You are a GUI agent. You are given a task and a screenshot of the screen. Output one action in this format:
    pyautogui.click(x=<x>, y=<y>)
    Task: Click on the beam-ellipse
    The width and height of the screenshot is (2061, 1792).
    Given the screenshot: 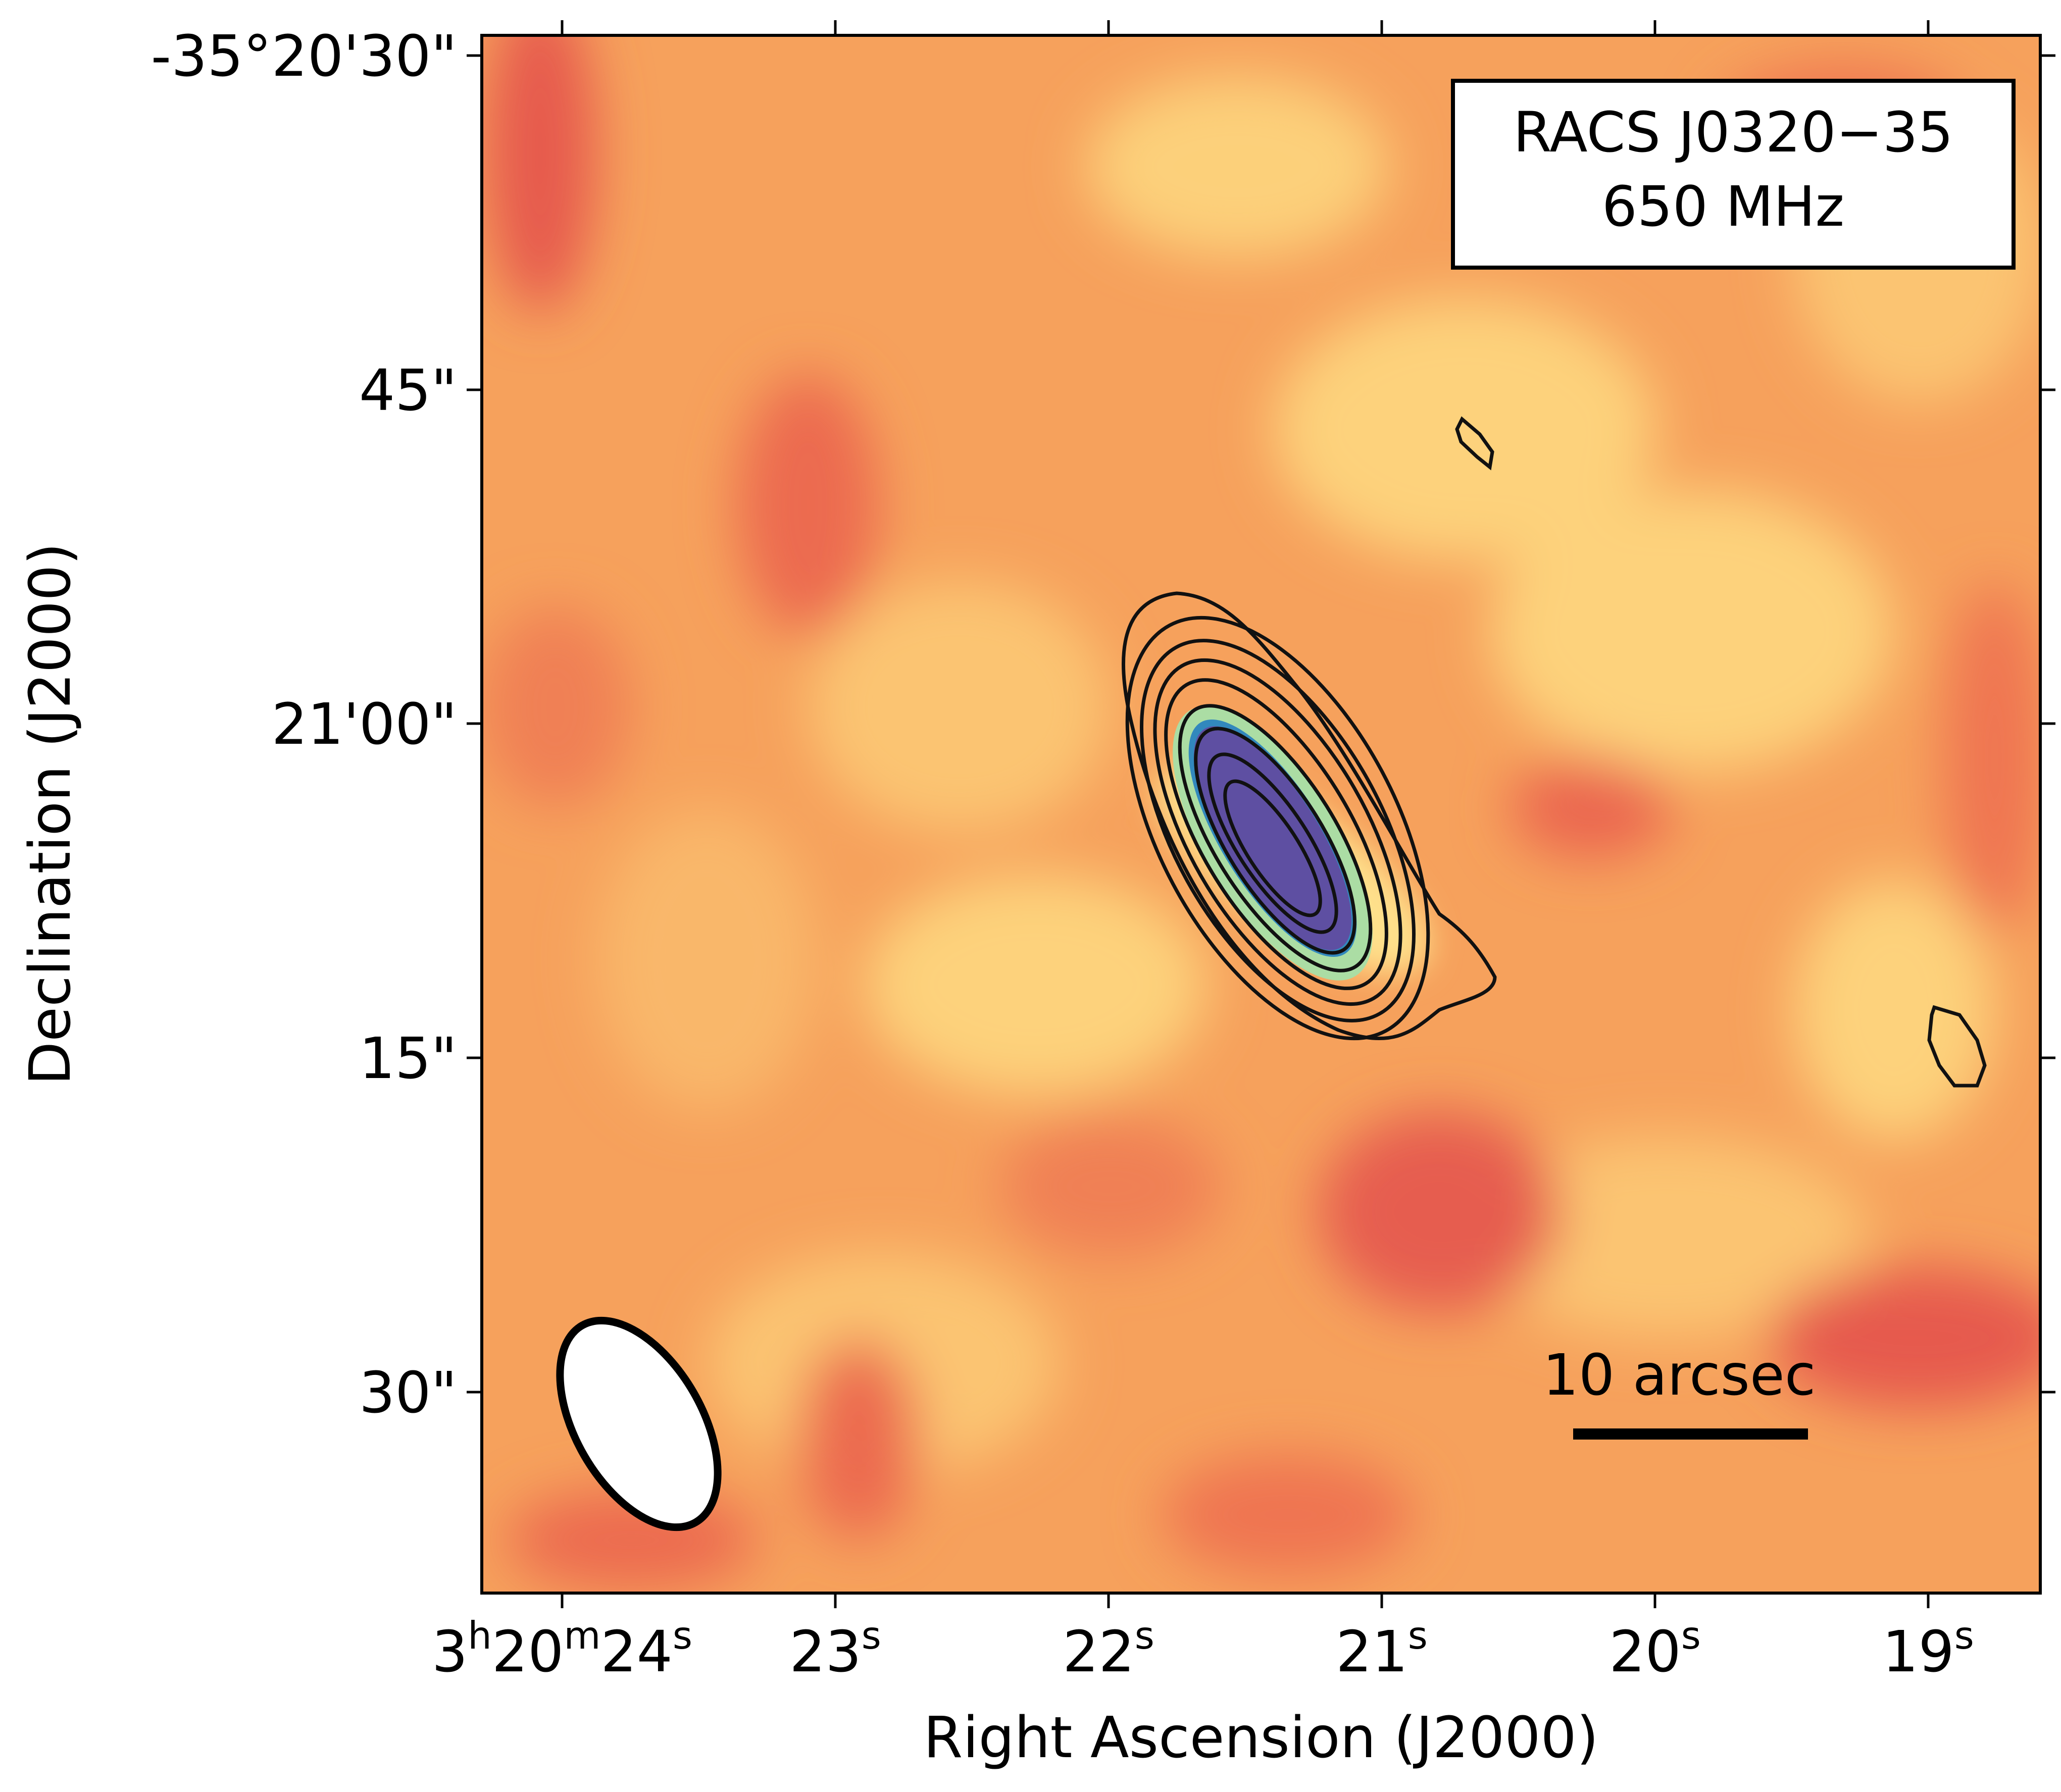 What is the action you would take?
    pyautogui.click(x=639, y=1423)
    